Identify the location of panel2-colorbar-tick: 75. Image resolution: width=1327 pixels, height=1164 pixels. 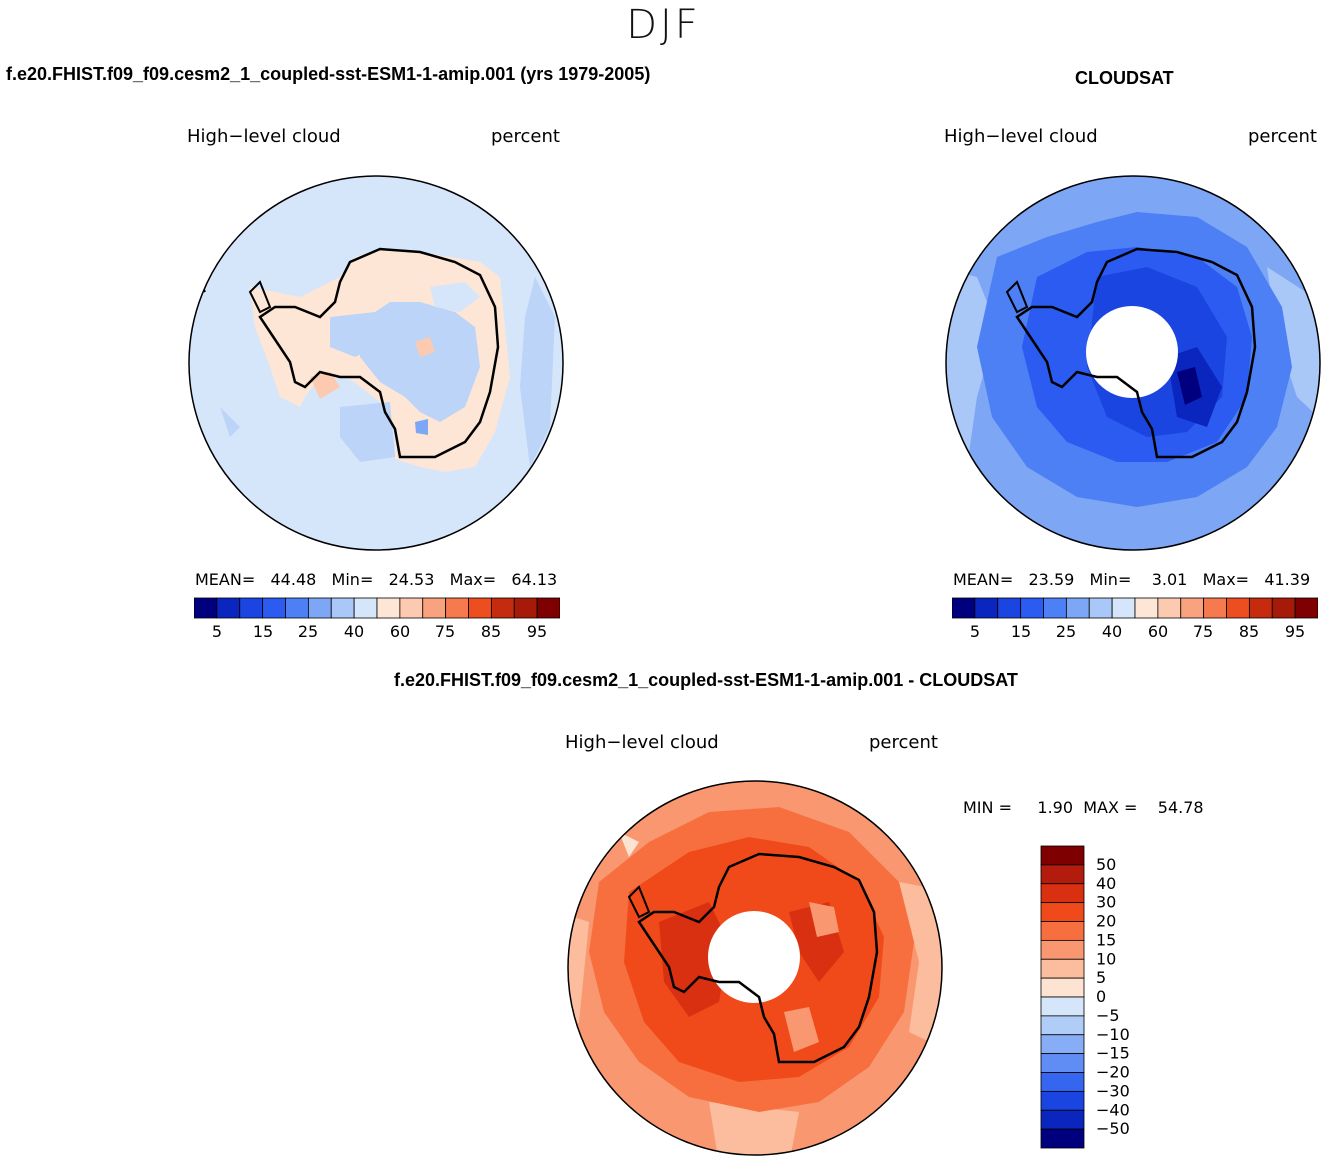
(1203, 631).